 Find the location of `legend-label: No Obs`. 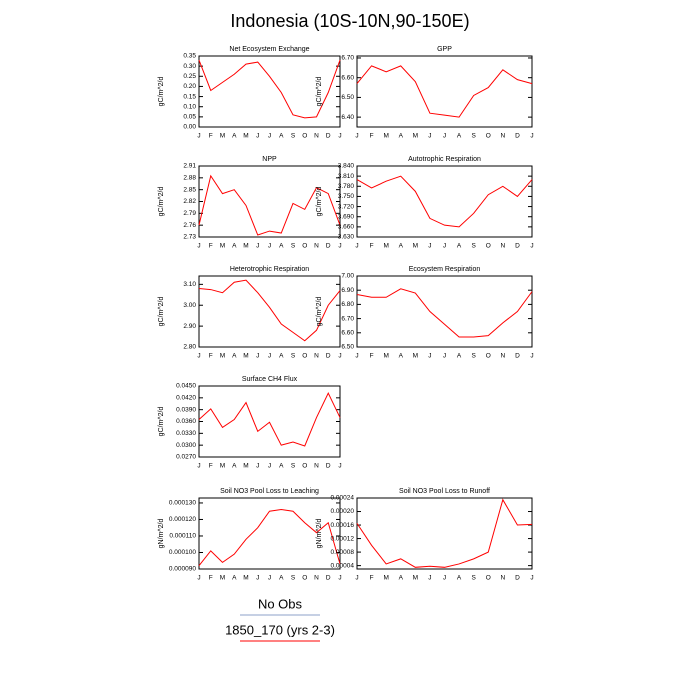

legend-label: No Obs is located at coordinates (280, 603).